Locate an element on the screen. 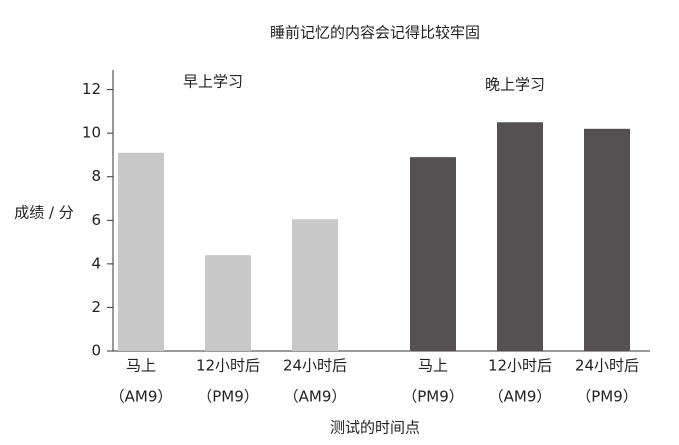 This screenshot has width=679, height=445. y-tick-label: 4 is located at coordinates (96, 263).